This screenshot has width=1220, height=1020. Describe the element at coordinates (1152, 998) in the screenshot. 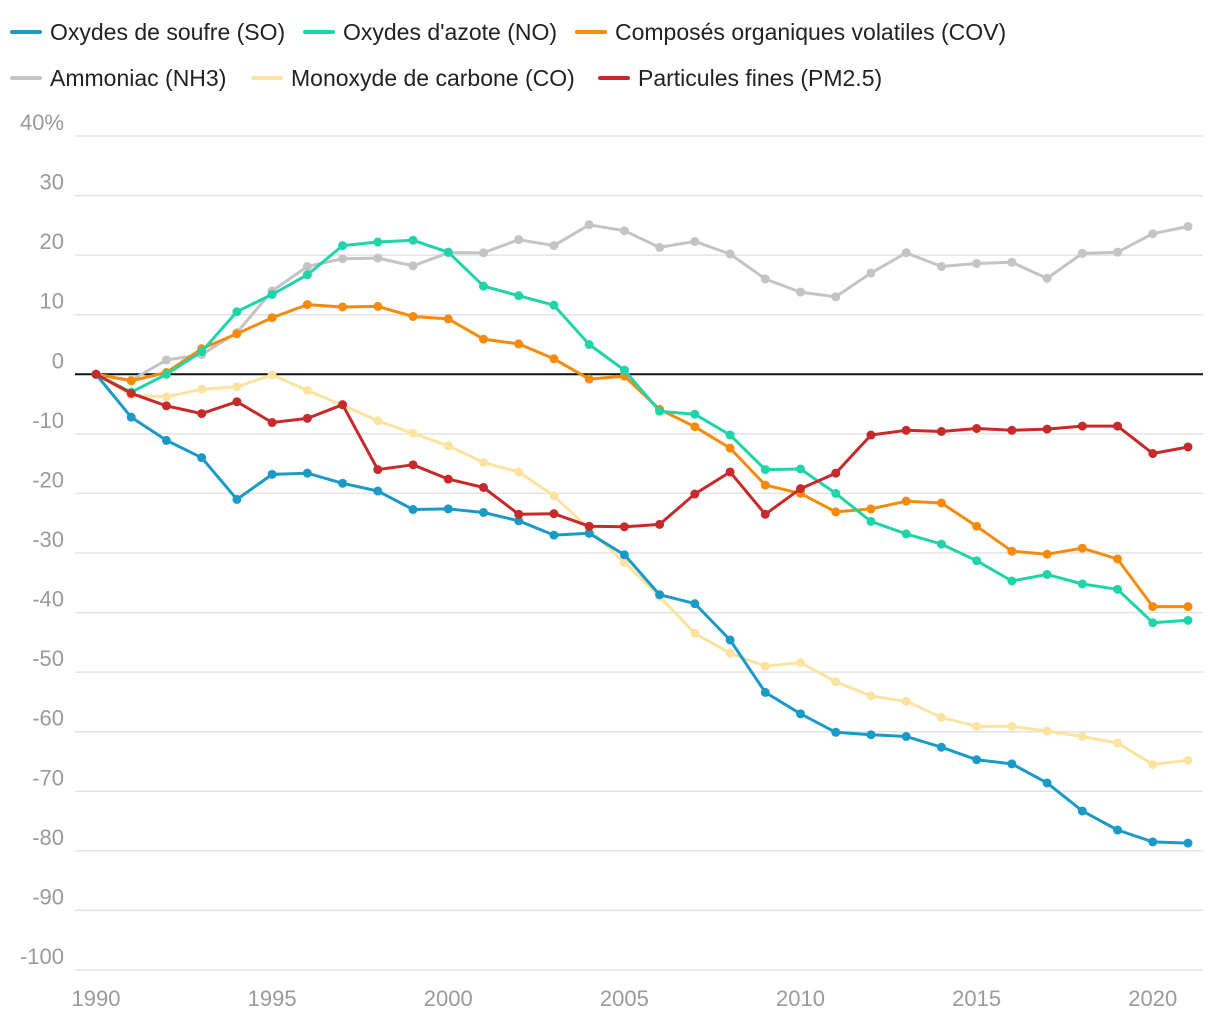

I see `x-tick-label: 2020` at that location.